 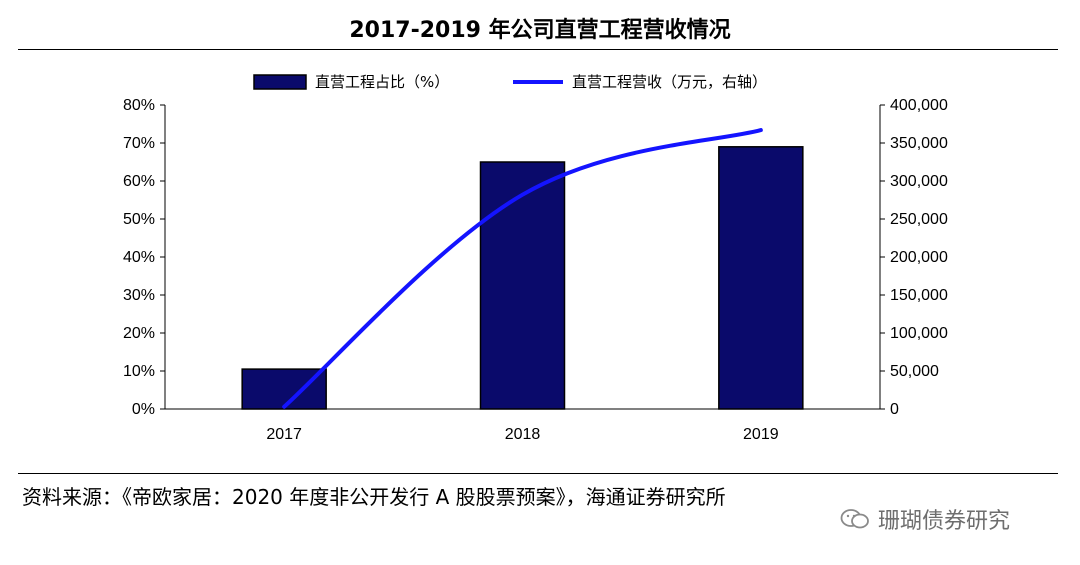 What do you see at coordinates (139, 371) in the screenshot?
I see `left-tick-label: 10%` at bounding box center [139, 371].